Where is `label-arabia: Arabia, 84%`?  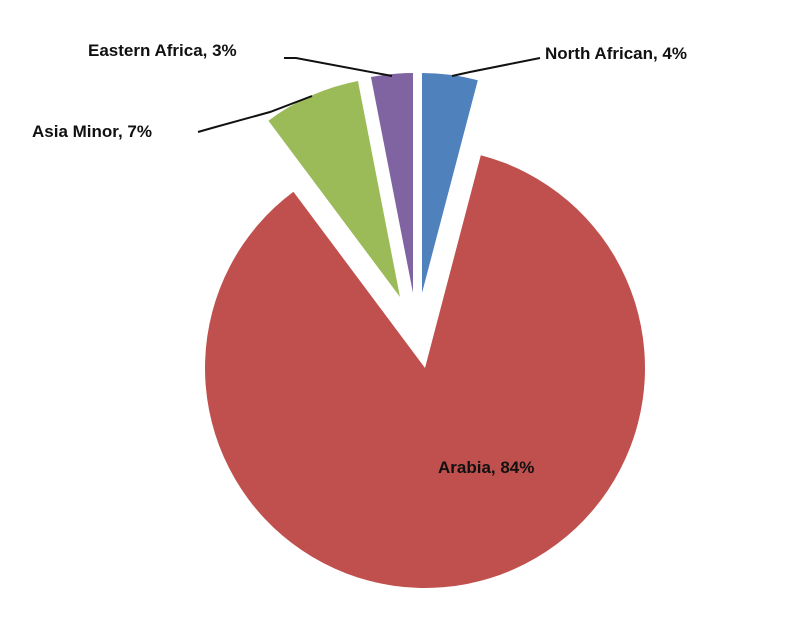 label-arabia: Arabia, 84% is located at coordinates (486, 467).